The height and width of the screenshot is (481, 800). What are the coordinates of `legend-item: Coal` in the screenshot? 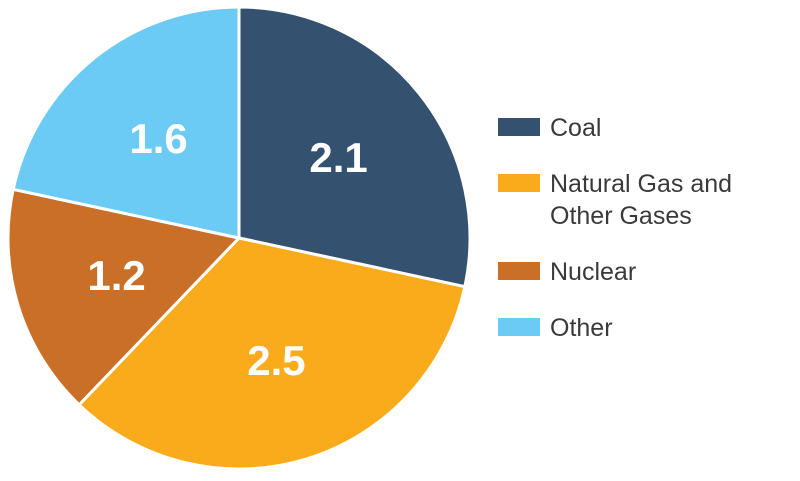 It's located at (648, 128).